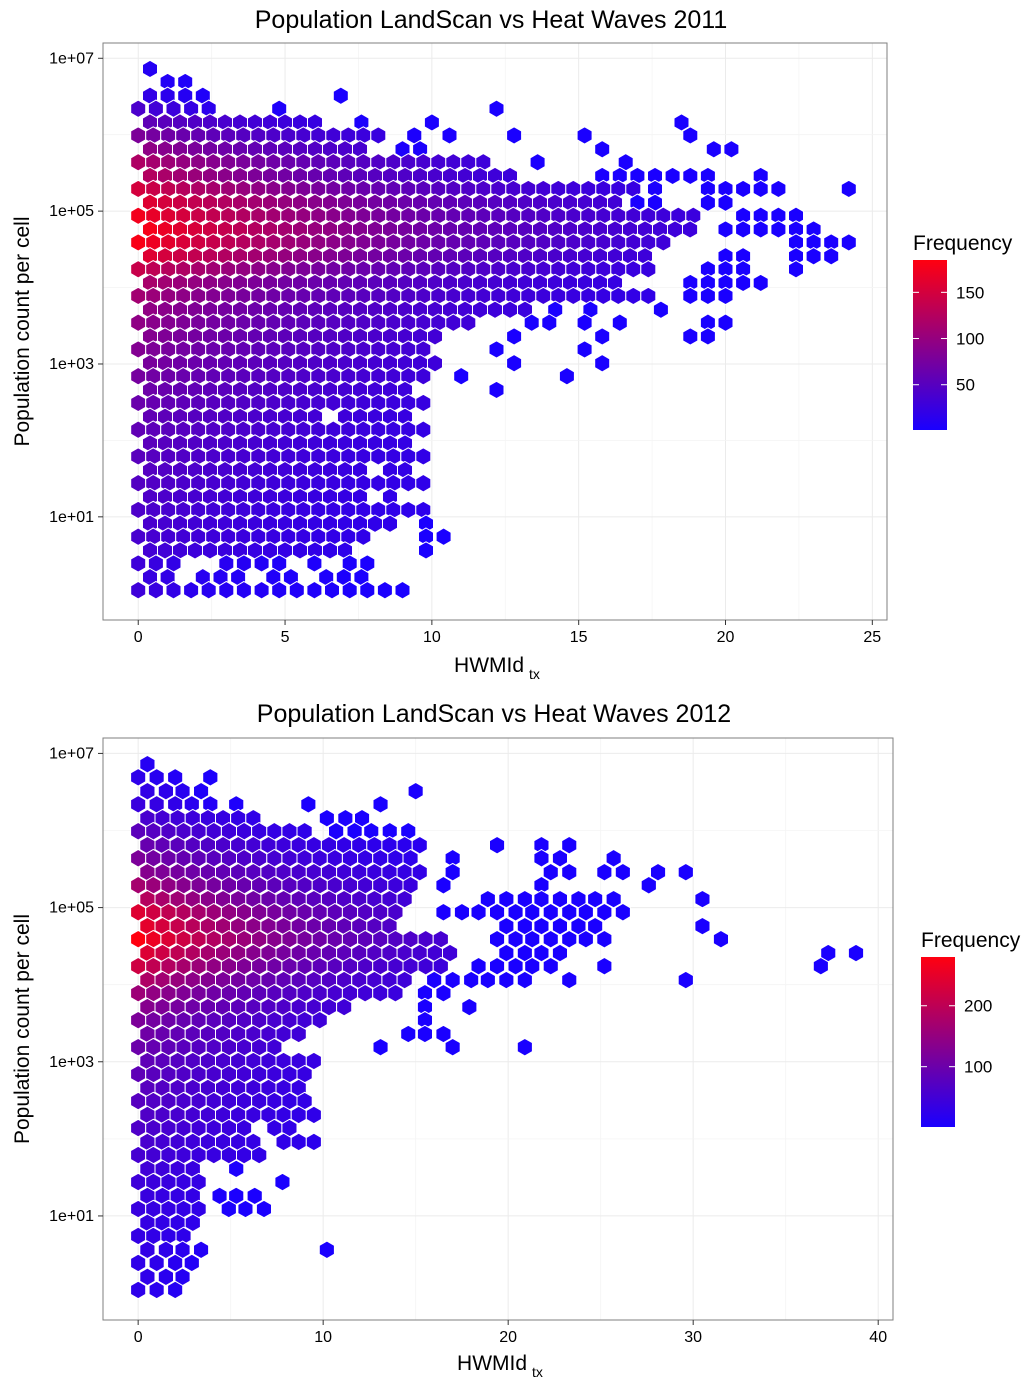 Image resolution: width=1033 pixels, height=1381 pixels. I want to click on chart-title: Population LandScan vs Heat Waves 2012, so click(494, 714).